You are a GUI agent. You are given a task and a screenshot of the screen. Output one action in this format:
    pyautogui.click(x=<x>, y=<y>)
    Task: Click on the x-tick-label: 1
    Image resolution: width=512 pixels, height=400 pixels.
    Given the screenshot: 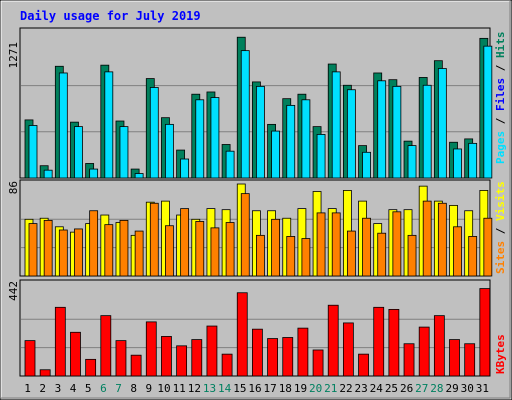 What is the action you would take?
    pyautogui.click(x=27, y=388)
    